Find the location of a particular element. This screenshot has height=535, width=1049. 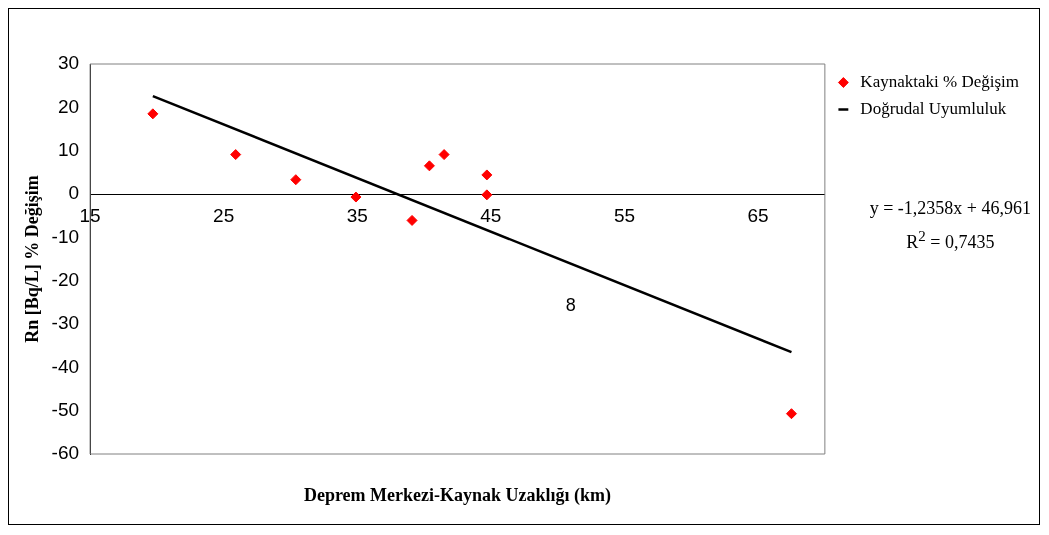

y-tick-label: 20 is located at coordinates (68, 106).